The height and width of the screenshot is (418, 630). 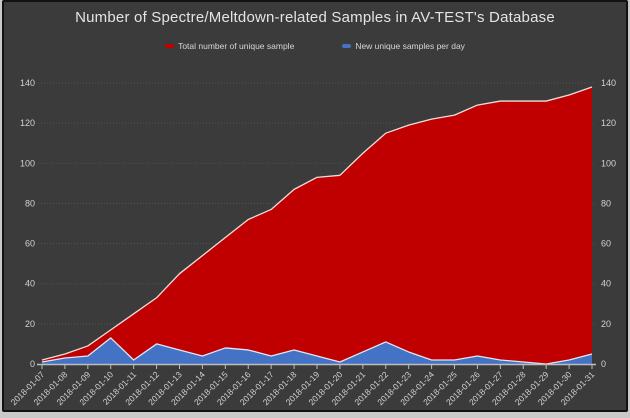 What do you see at coordinates (236, 46) in the screenshot?
I see `legend-label-total-samples: Total number of unique sample` at bounding box center [236, 46].